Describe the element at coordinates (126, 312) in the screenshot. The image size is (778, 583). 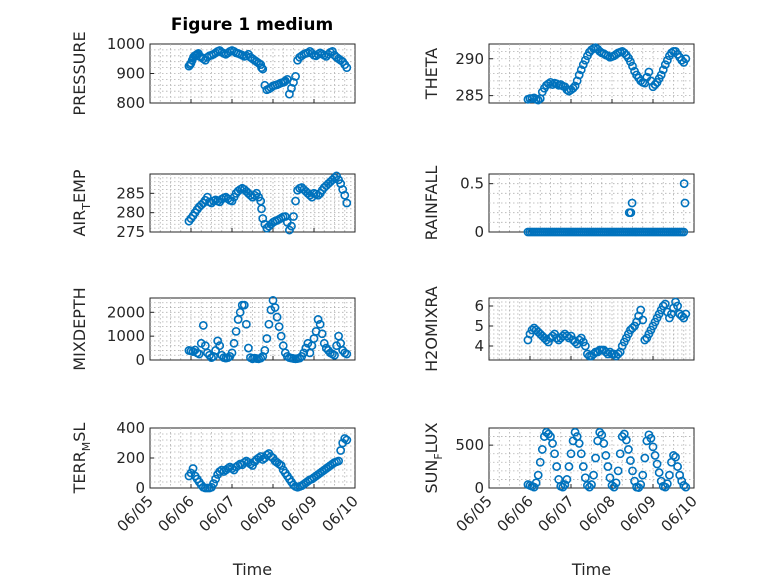
I see `y-tick-label: 2000` at that location.